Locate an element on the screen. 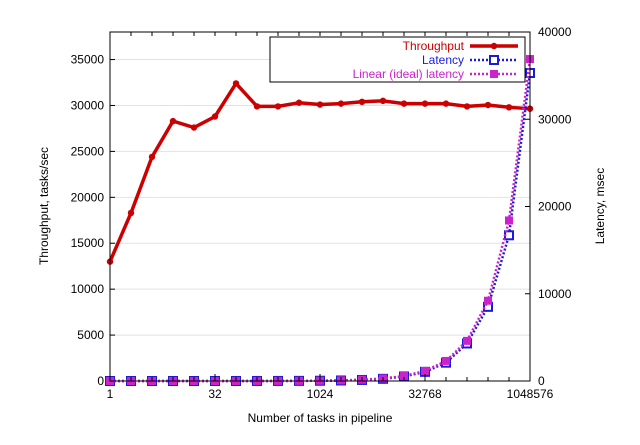 The image size is (640, 445). legend-label-throughput: Throughput is located at coordinates (434, 46).